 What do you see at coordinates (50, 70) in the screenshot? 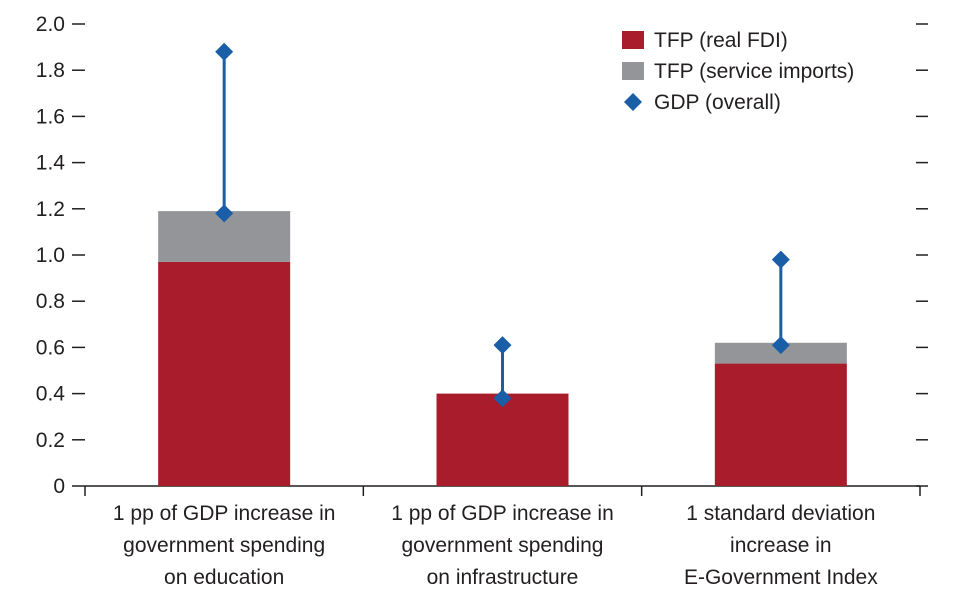
I see `y-tick-label: 1.8` at bounding box center [50, 70].